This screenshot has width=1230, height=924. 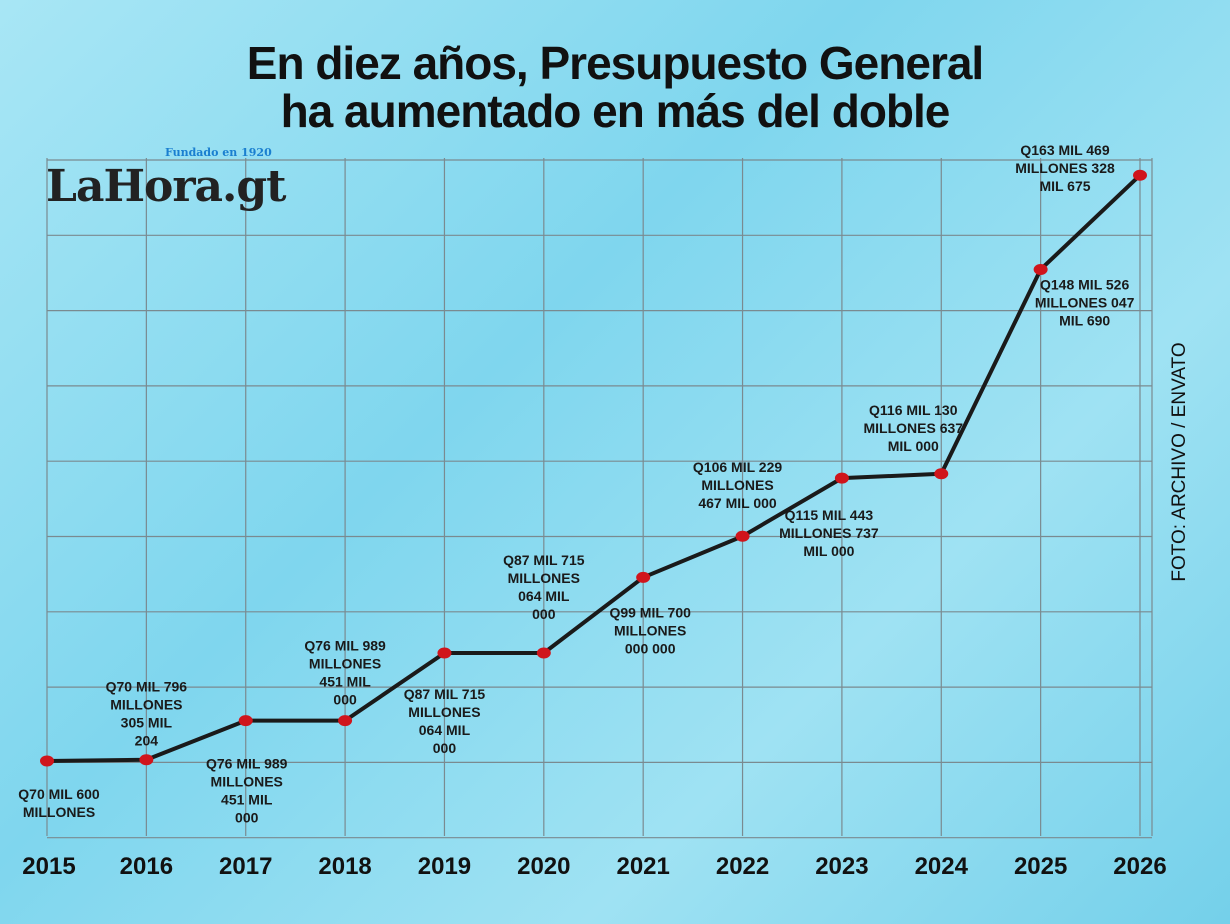 I want to click on x-tick-label: 2022, so click(x=742, y=866).